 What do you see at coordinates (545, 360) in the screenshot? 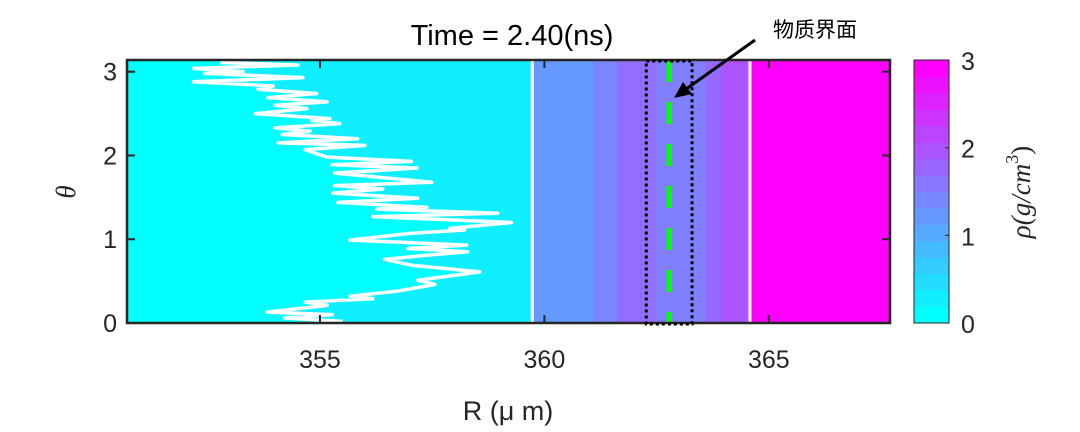
I see `x-tick-label: 360` at bounding box center [545, 360].